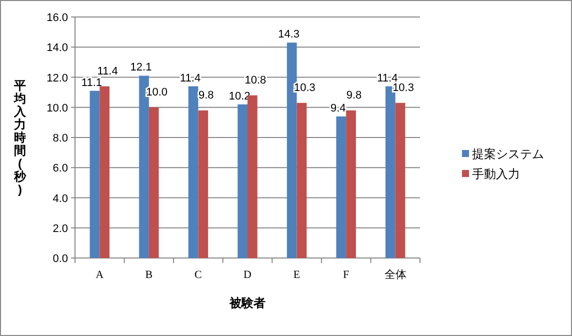  Describe the element at coordinates (289, 34) in the screenshot. I see `data-label: 14.3` at that location.